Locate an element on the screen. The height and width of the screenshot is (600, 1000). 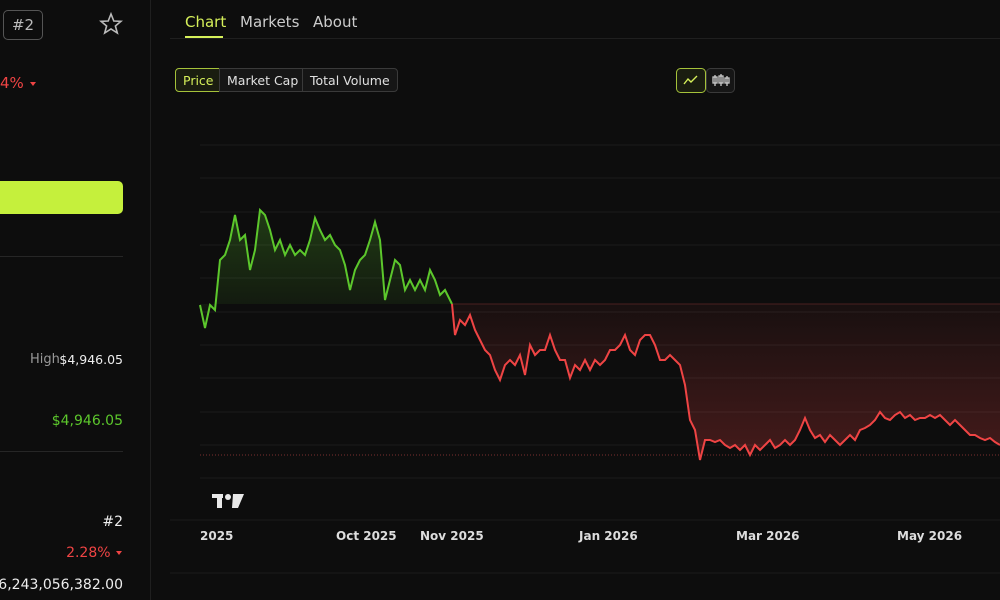
buy-button is located at coordinates (61, 197).